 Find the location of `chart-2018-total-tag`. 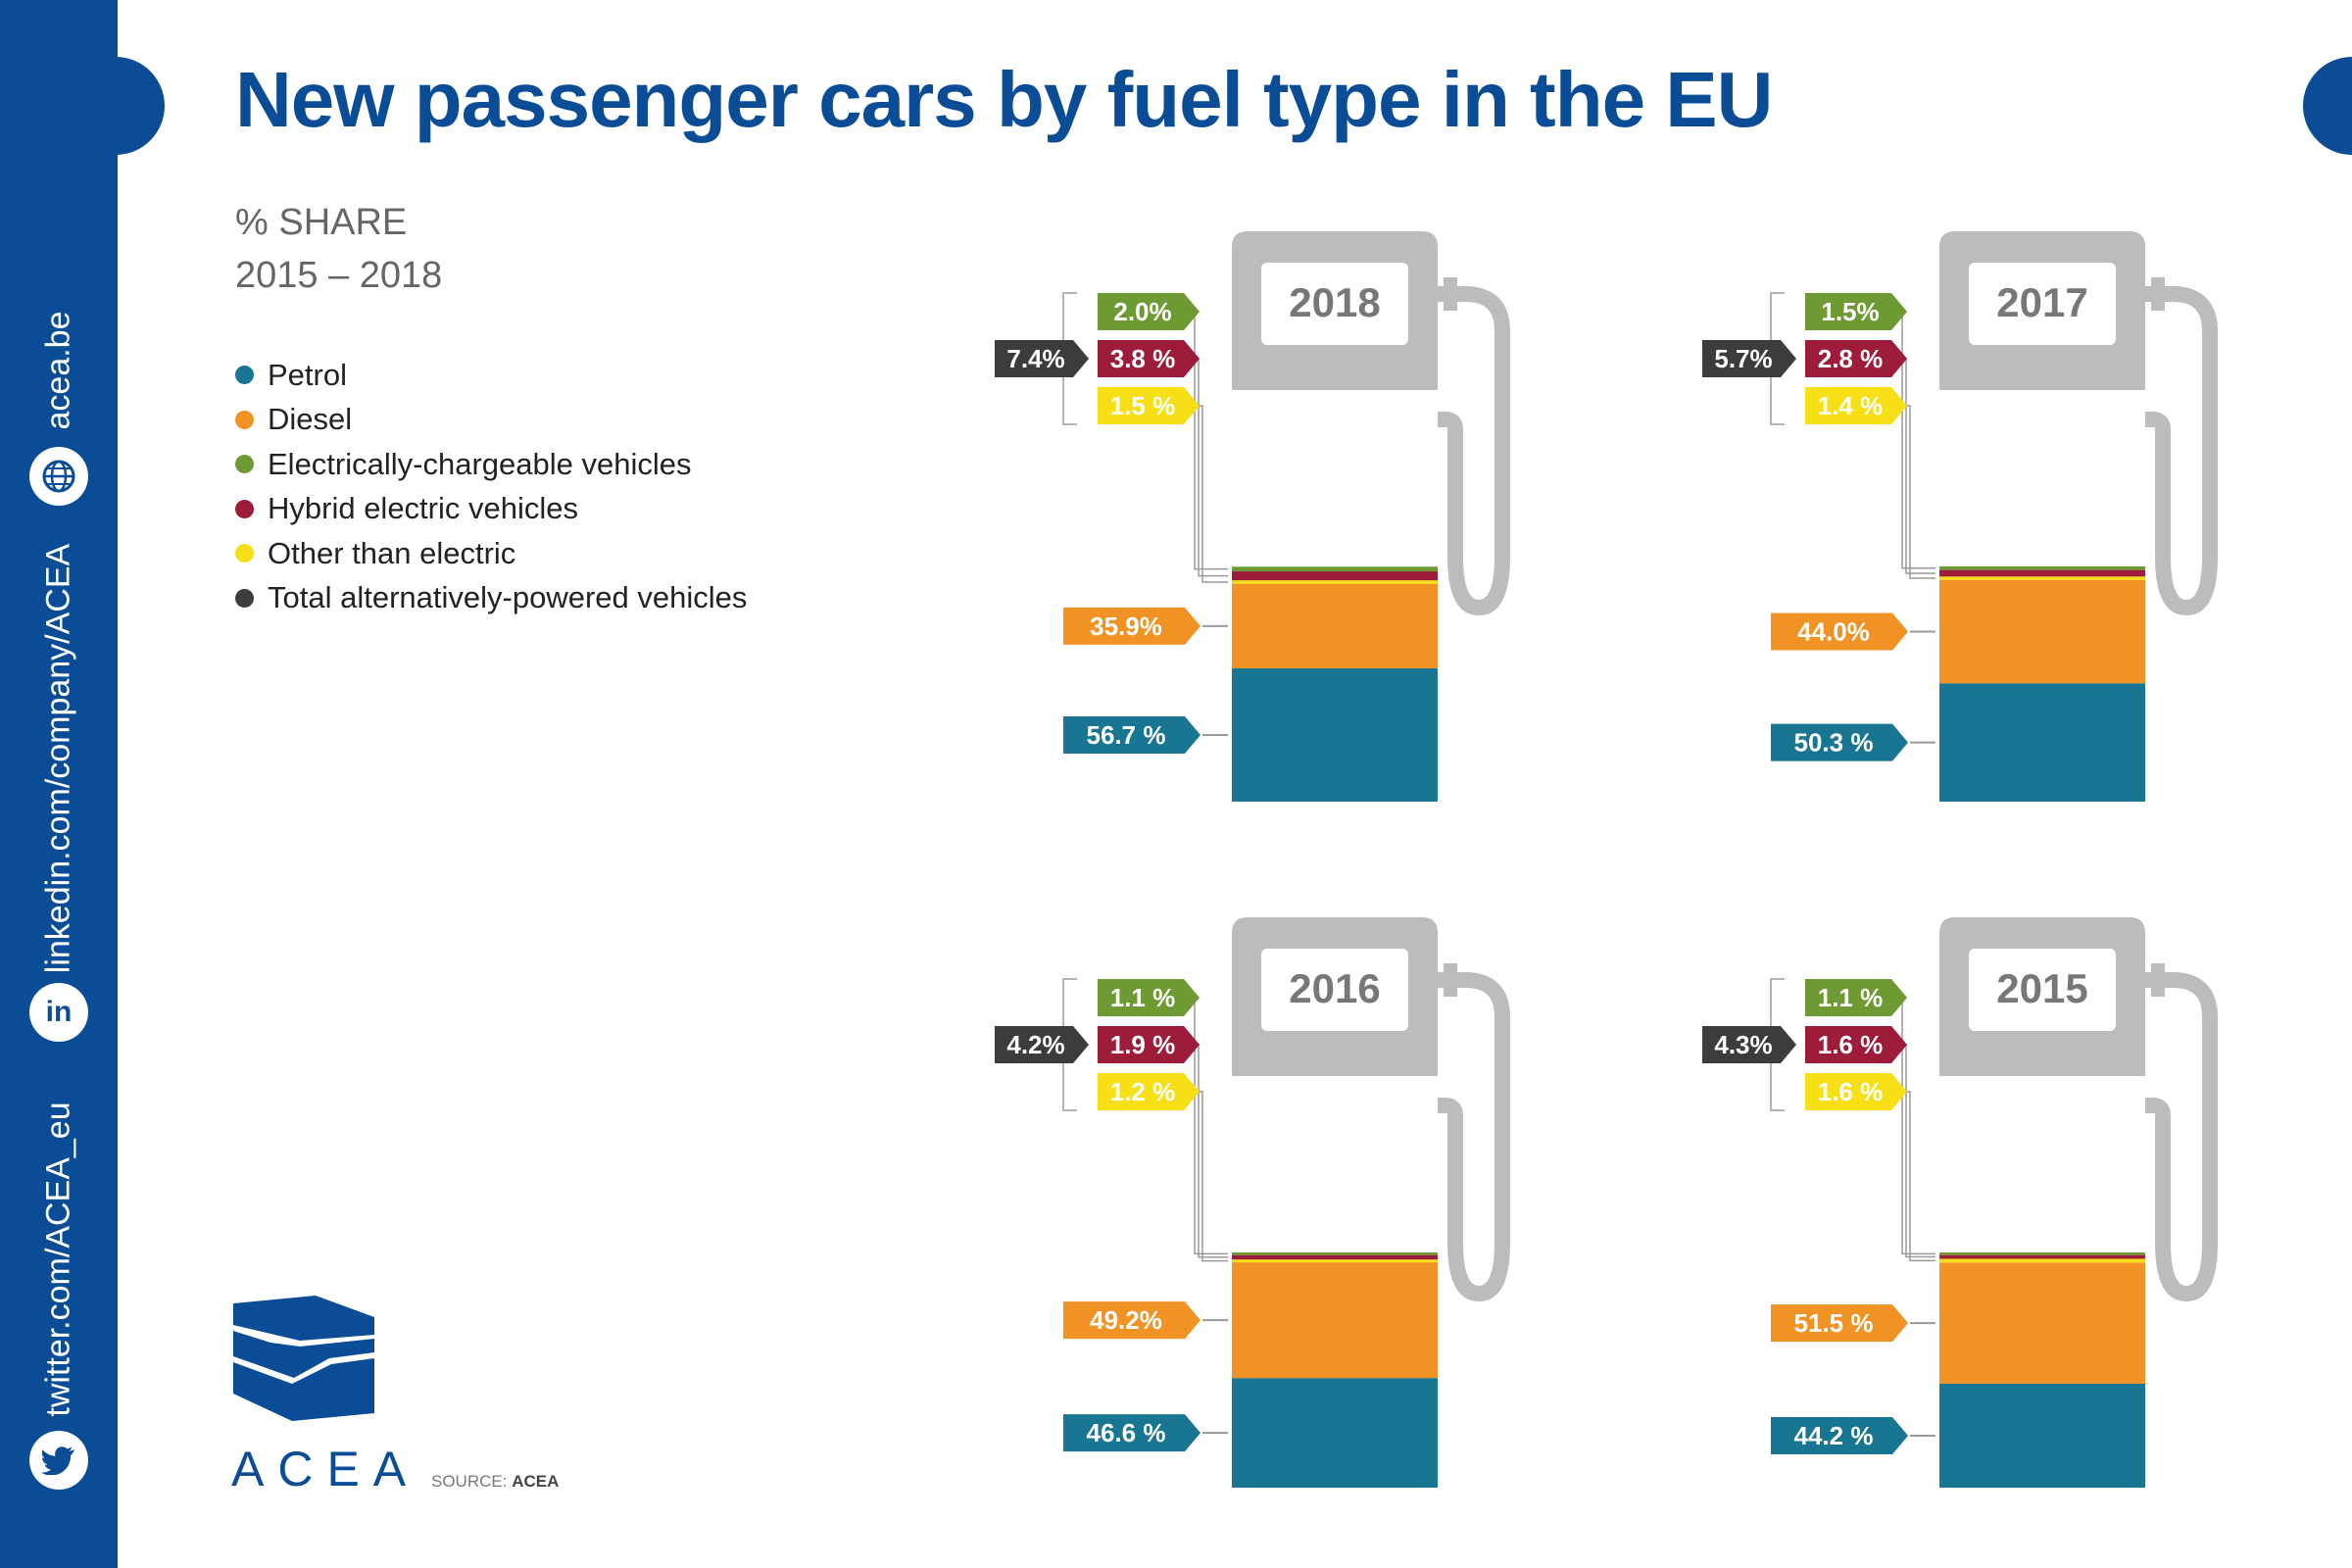

chart-2018-total-tag is located at coordinates (1042, 358).